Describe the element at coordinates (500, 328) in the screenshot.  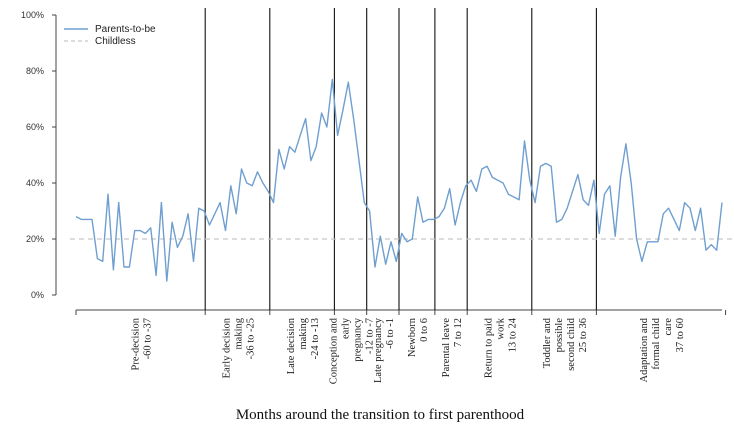
I see `period-label-7: work` at that location.